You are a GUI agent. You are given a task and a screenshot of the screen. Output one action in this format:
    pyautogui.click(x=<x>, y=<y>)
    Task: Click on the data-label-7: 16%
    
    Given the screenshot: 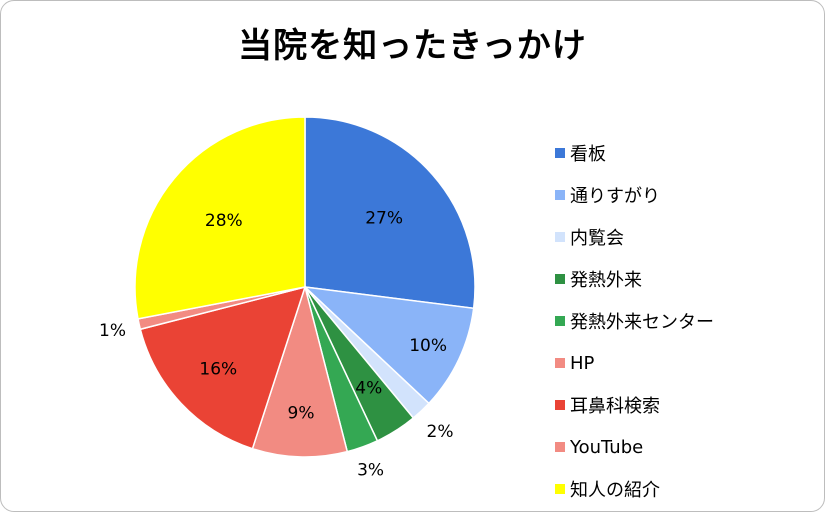 What is the action you would take?
    pyautogui.click(x=218, y=370)
    